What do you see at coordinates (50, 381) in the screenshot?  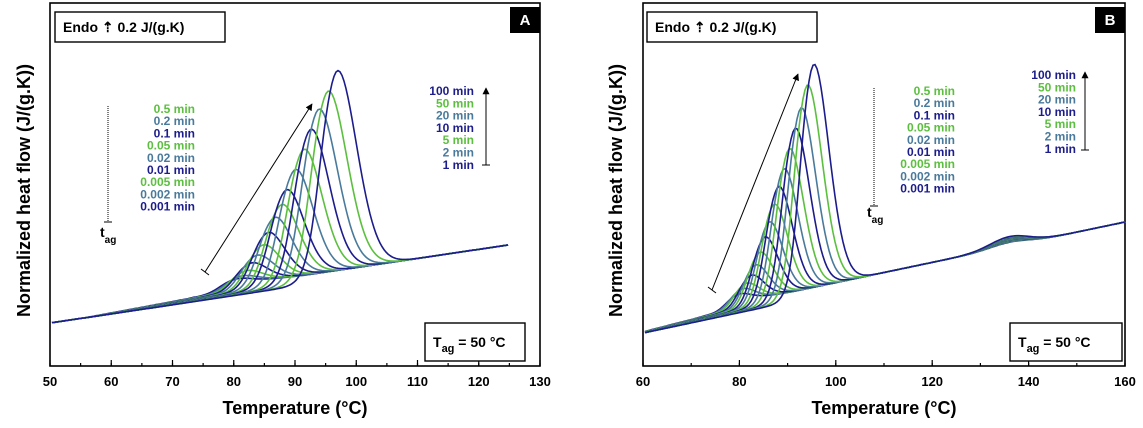 I see `x-tick-label: 50` at bounding box center [50, 381].